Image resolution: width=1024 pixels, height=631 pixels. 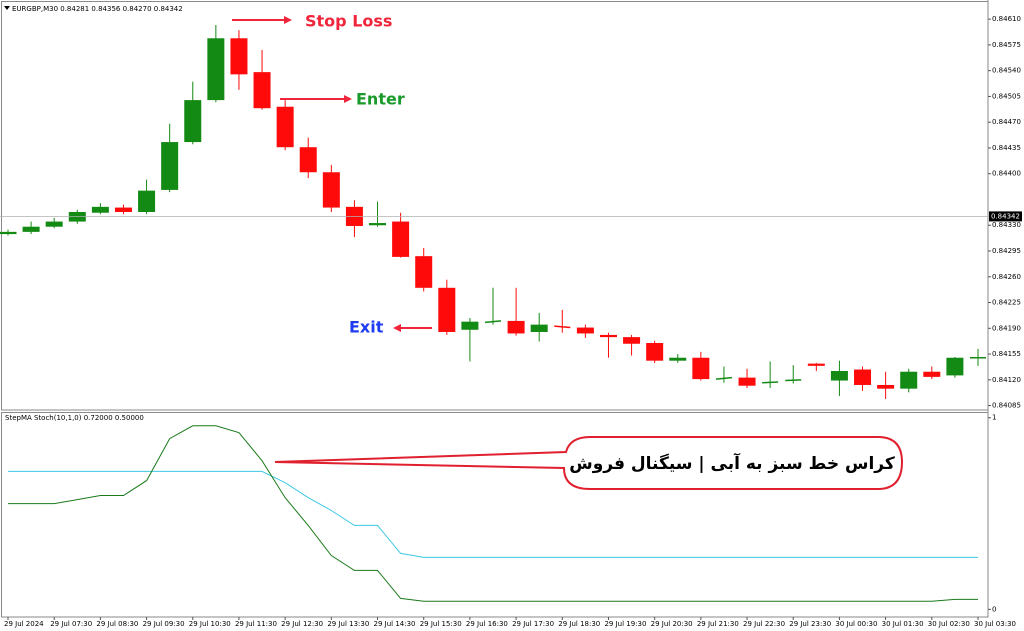 What do you see at coordinates (718, 624) in the screenshot?
I see `x-tick-label: 29 Jul 21:30` at bounding box center [718, 624].